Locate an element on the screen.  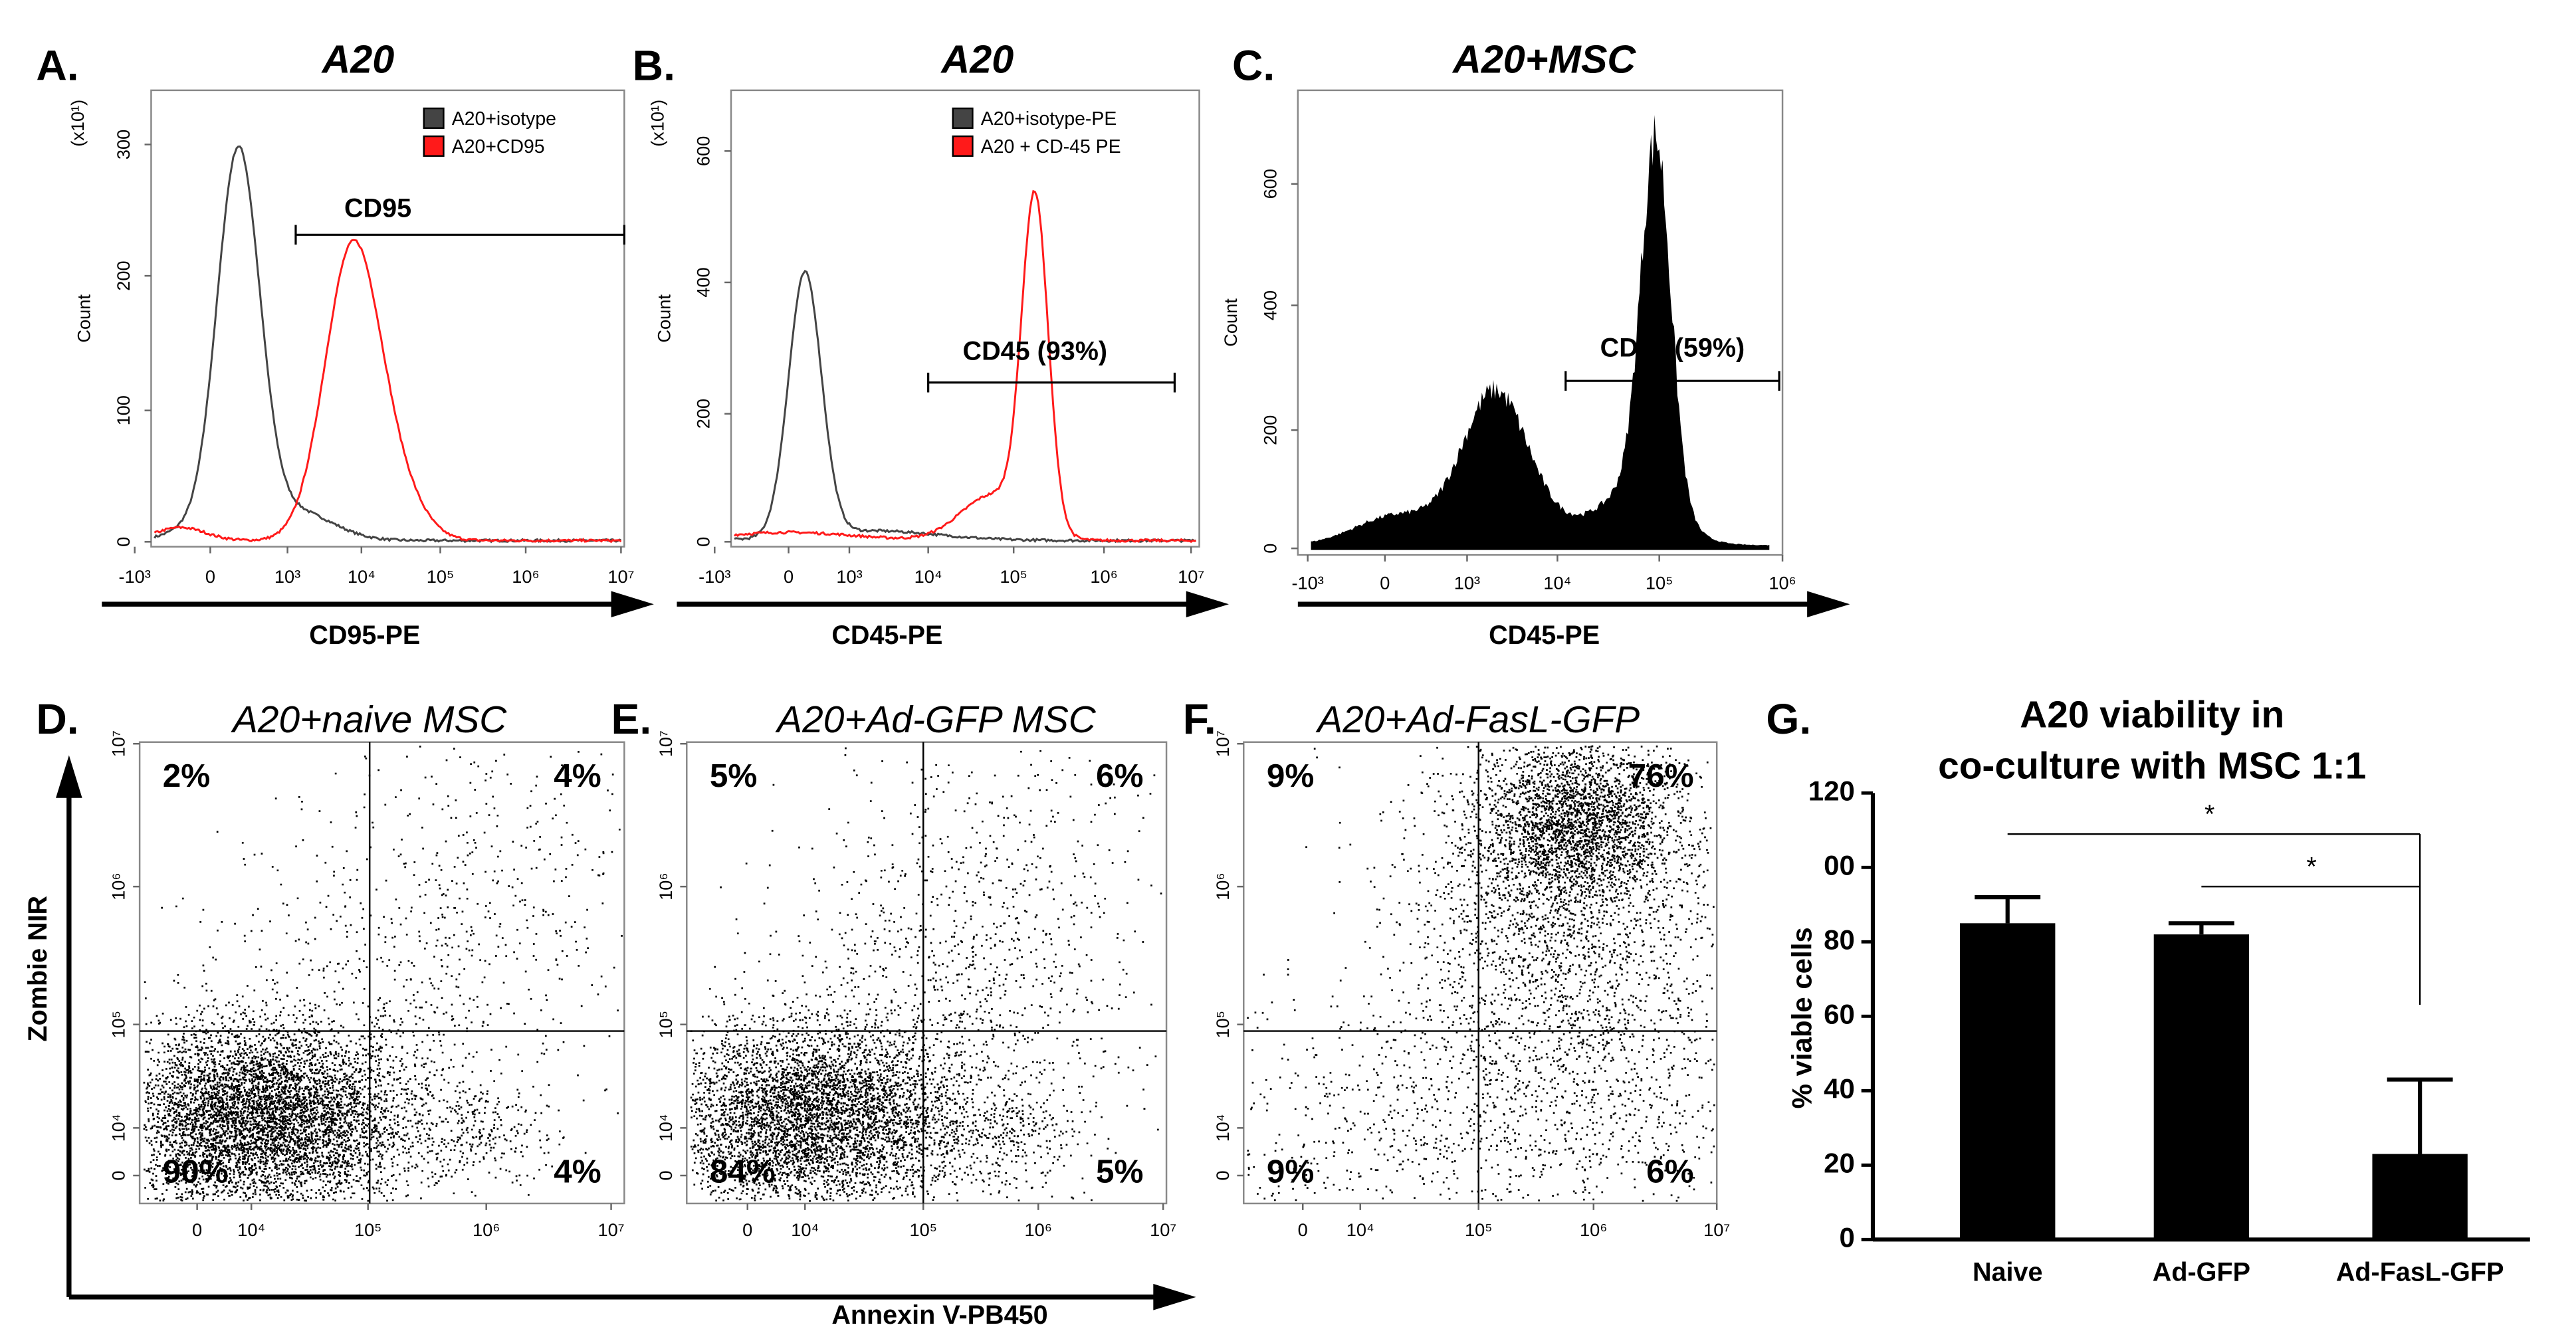
y-tick-label: 120 is located at coordinates (1831, 791).